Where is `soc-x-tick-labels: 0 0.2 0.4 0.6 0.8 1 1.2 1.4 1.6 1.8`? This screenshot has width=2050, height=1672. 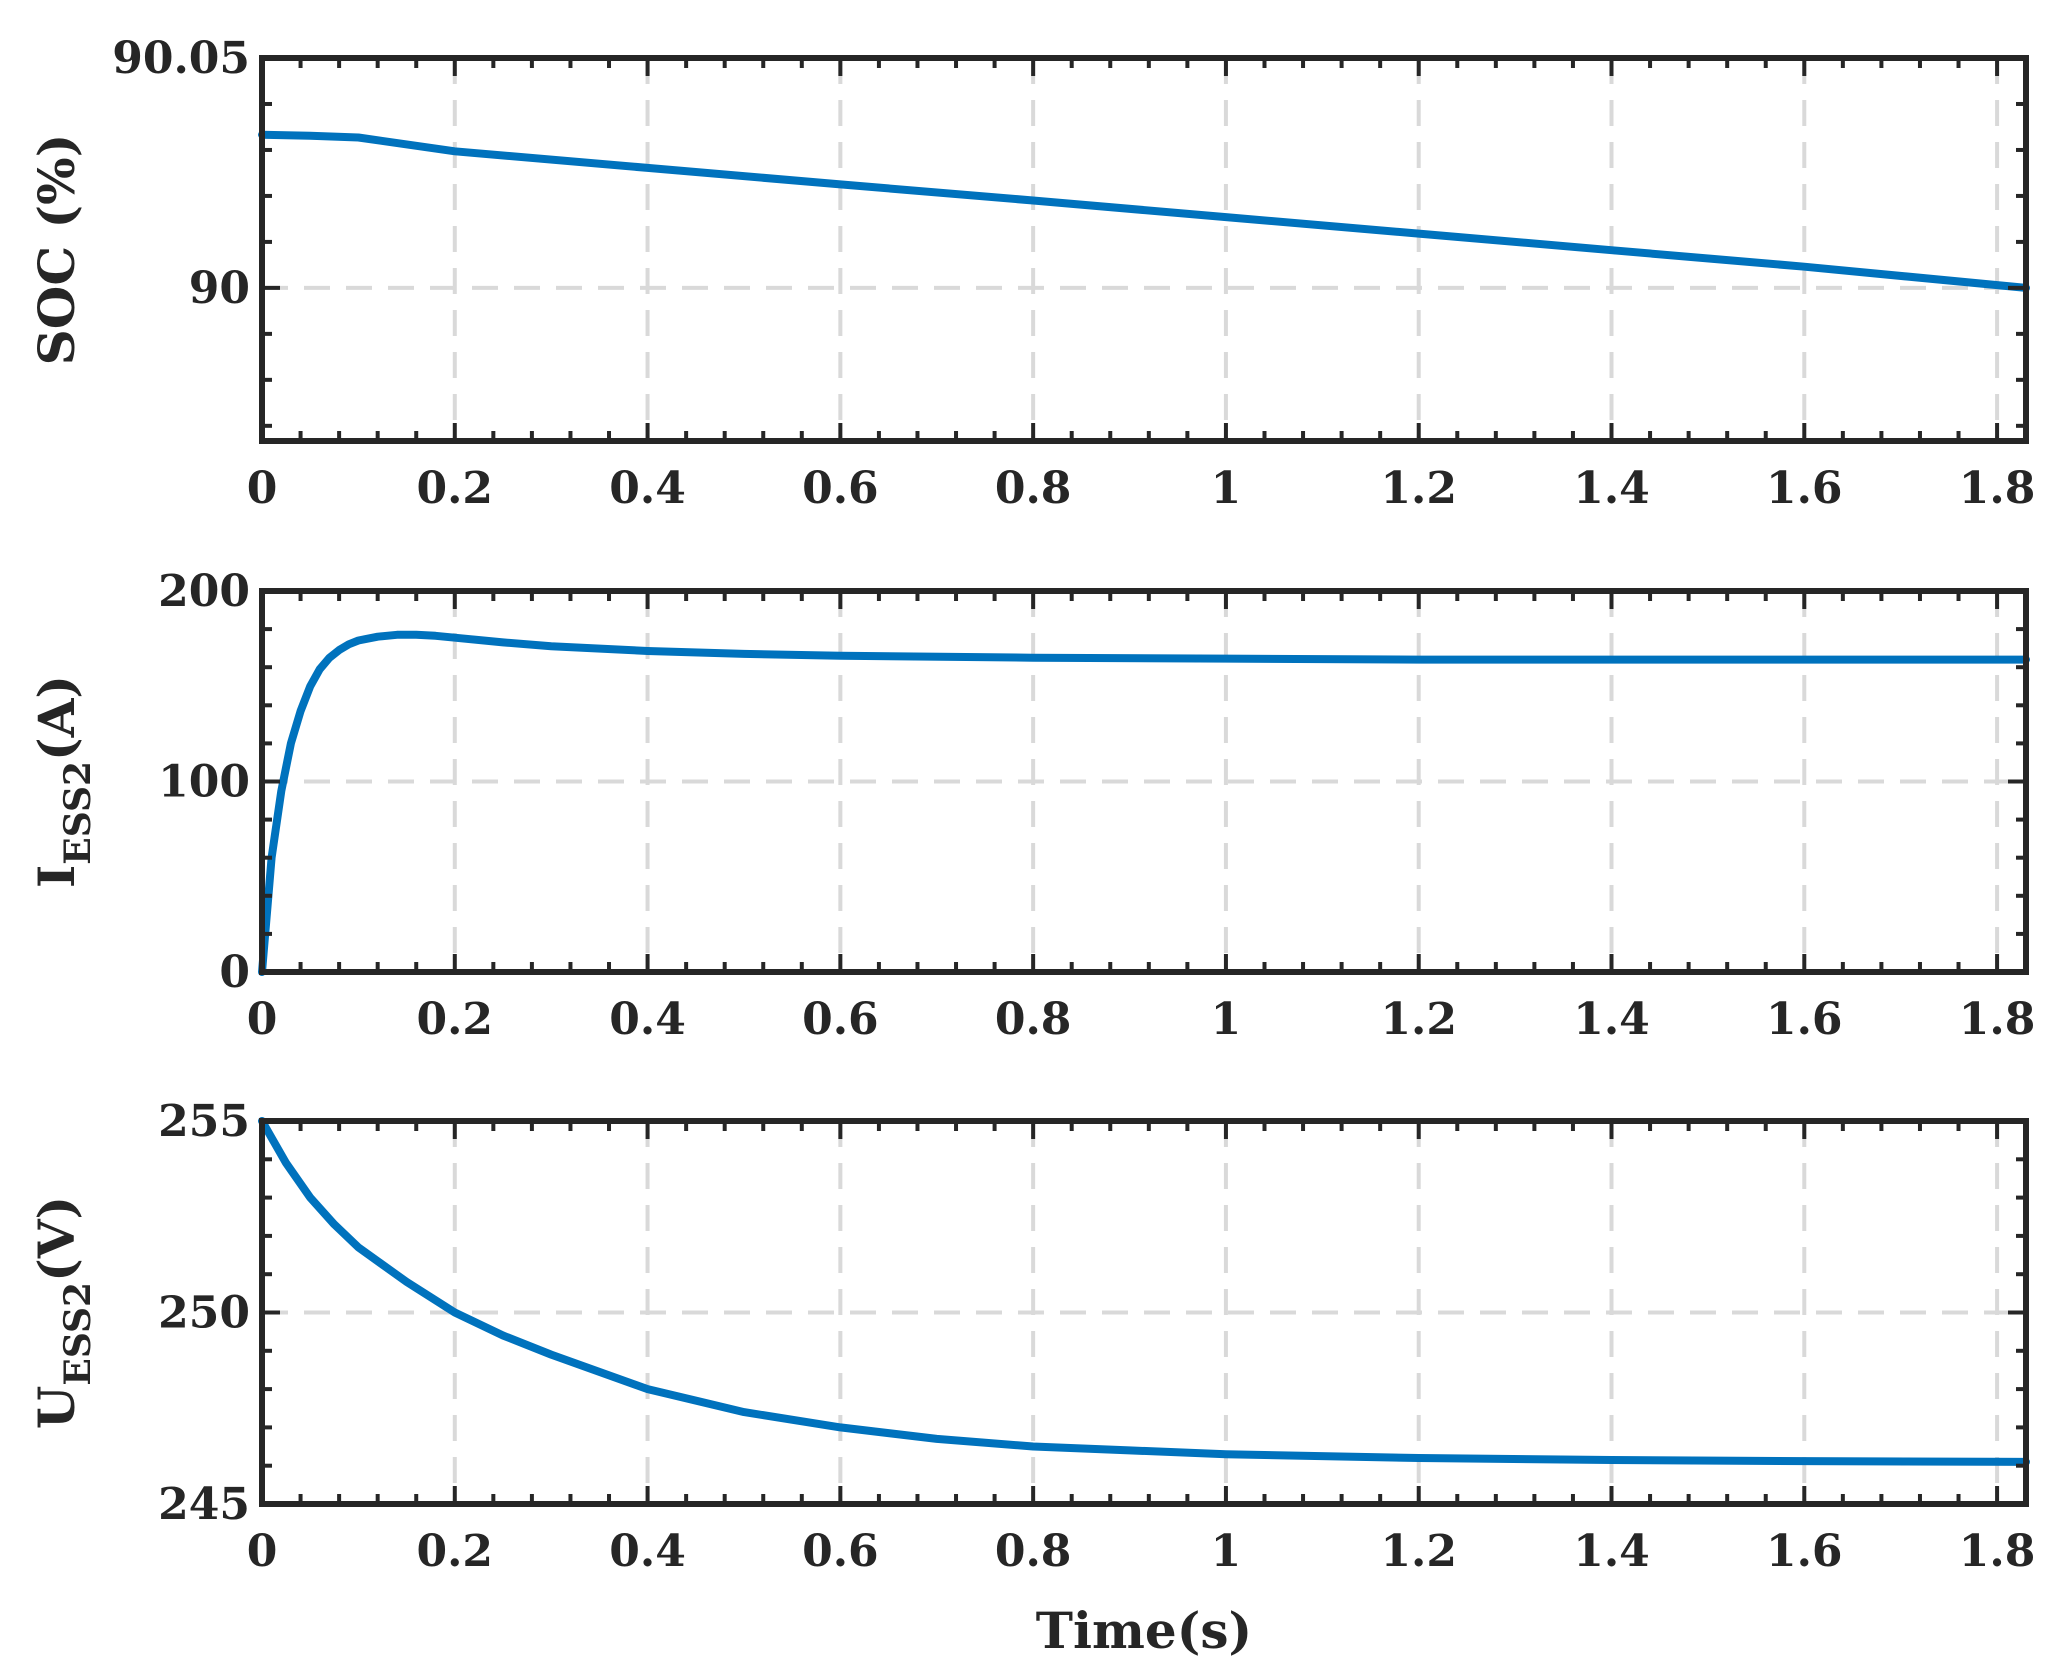
soc-x-tick-labels: 0 0.2 0.4 0.6 0.8 1 1.2 1.4 1.6 1.8 is located at coordinates (1141, 488).